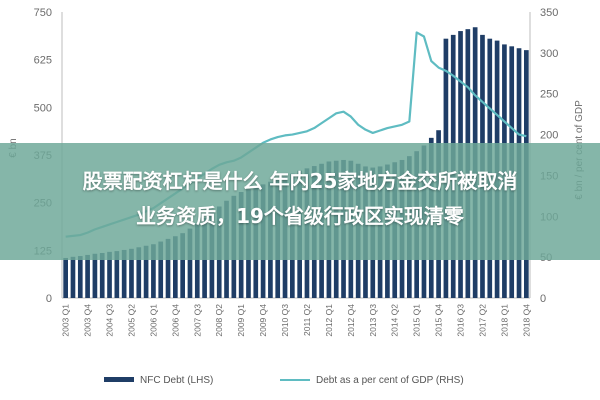 The width and height of the screenshot is (600, 400). I want to click on x-tick-label: 2006 Q4, so click(175, 320).